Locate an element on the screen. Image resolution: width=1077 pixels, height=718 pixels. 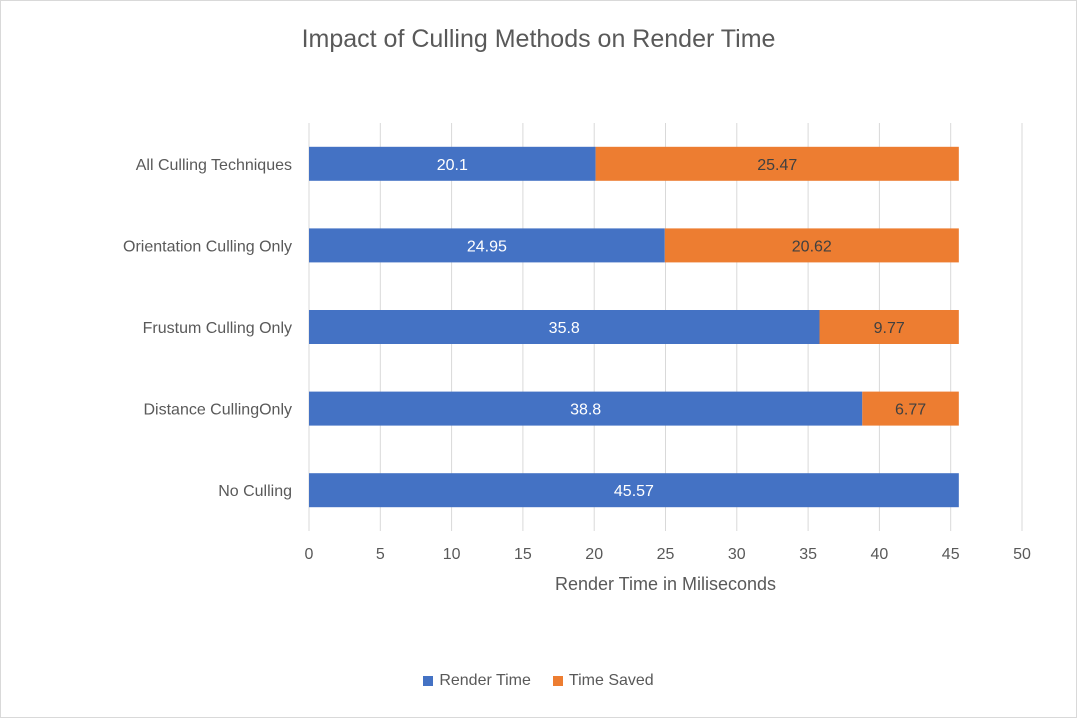
chart-title: Impact of Culling Methods on Render Time is located at coordinates (538, 39).